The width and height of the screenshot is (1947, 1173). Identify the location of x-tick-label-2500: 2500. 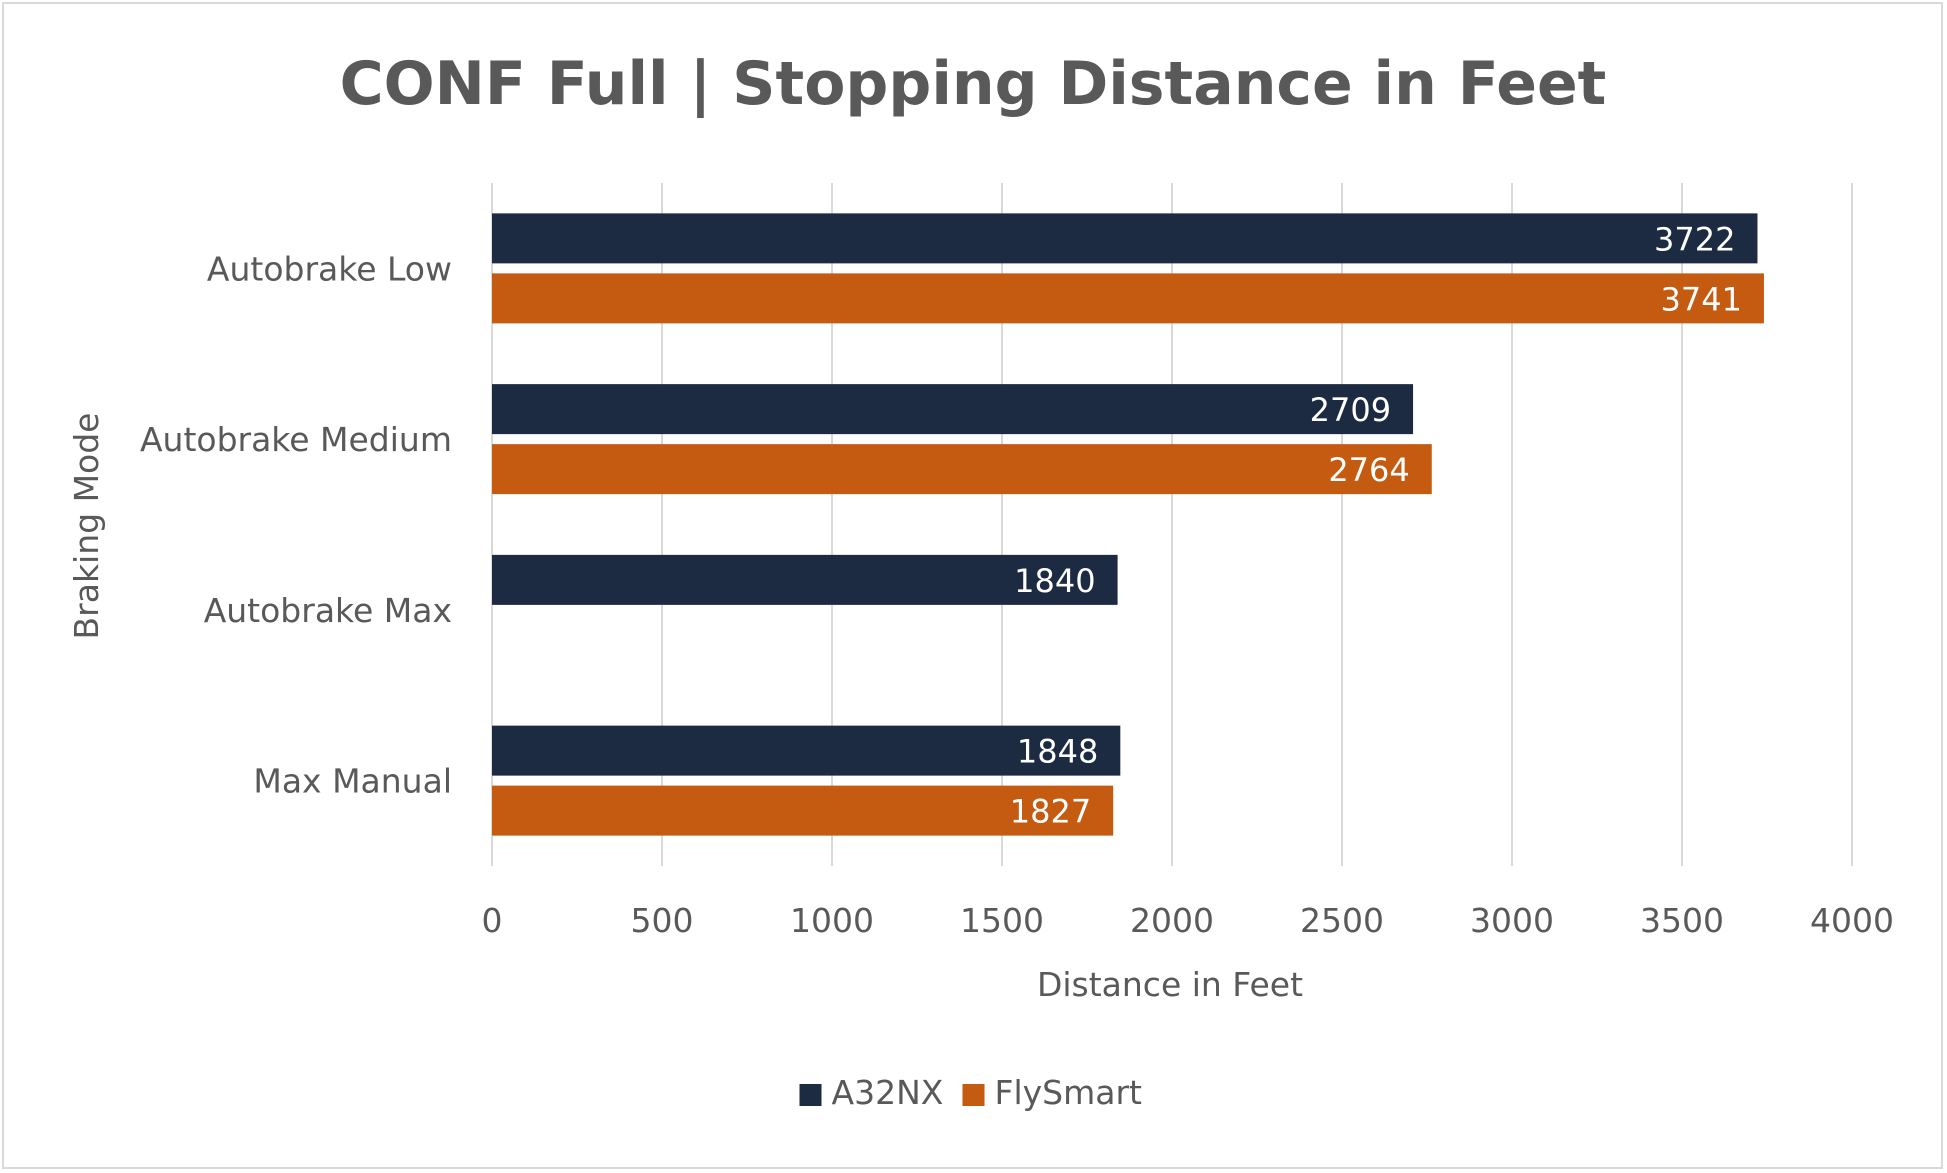
(1342, 920).